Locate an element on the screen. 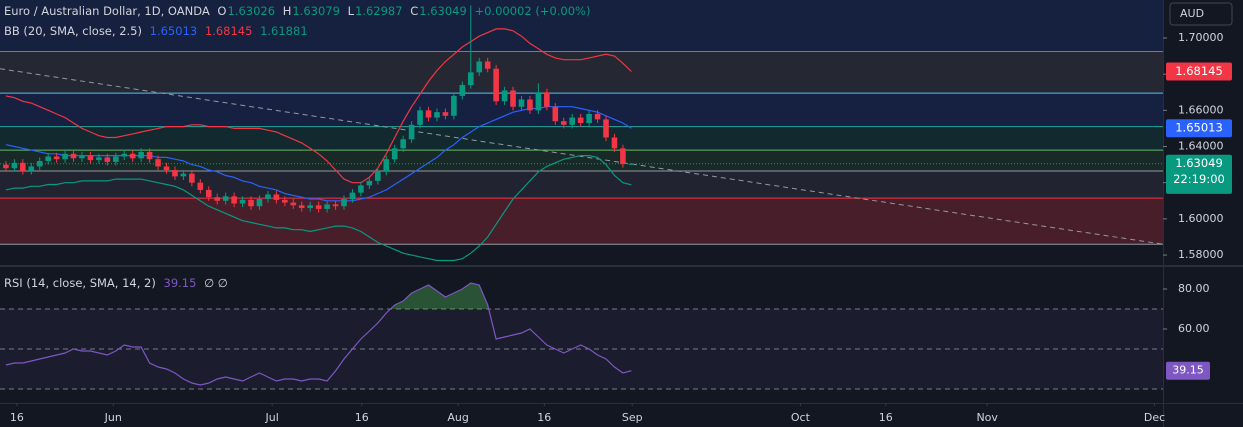 This screenshot has height=427, width=1243. bb-value: 1.65013 is located at coordinates (173, 31).